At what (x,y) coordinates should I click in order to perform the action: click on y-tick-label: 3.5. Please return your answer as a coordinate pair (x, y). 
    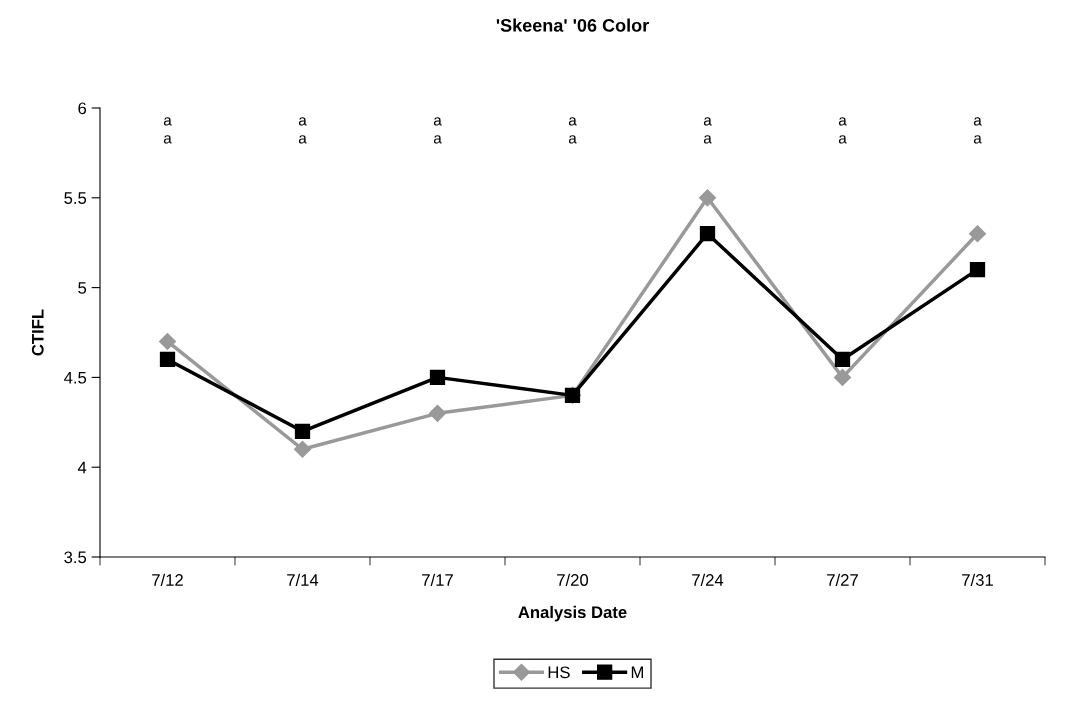
    Looking at the image, I should click on (75, 557).